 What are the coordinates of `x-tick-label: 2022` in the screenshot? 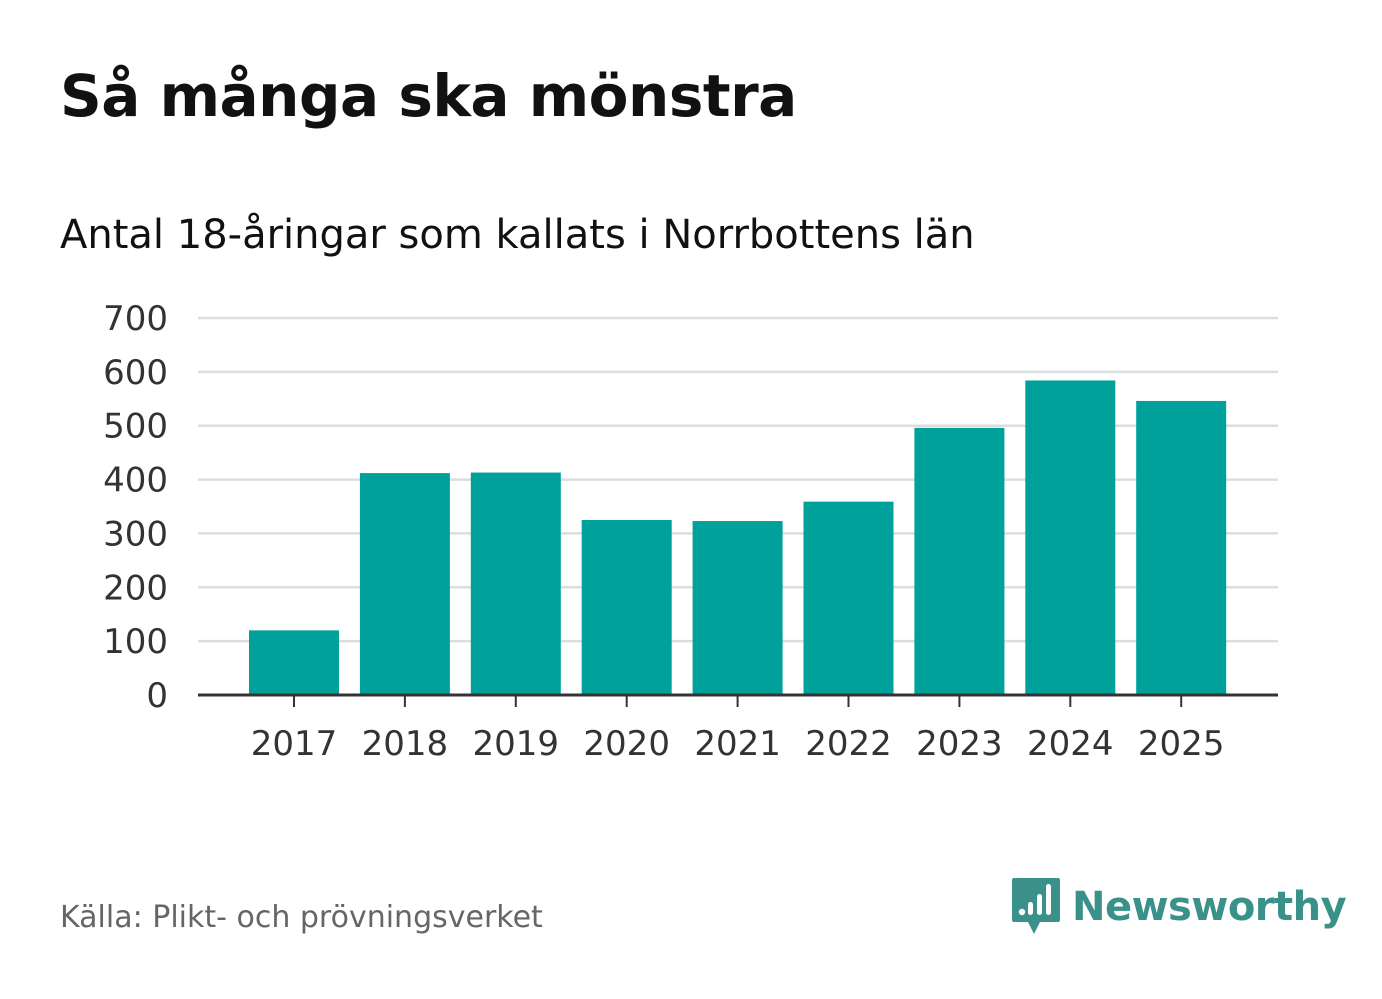 It's located at (848, 744).